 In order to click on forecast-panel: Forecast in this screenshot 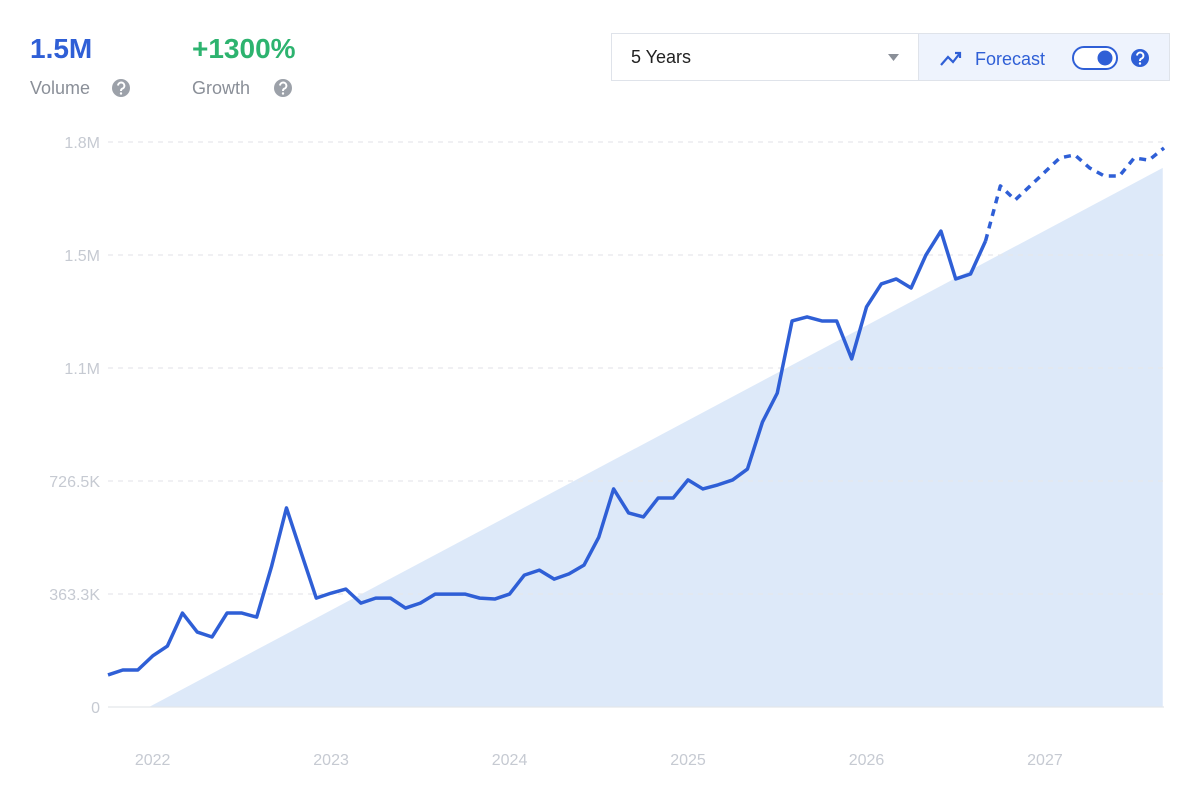, I will do `click(1044, 57)`.